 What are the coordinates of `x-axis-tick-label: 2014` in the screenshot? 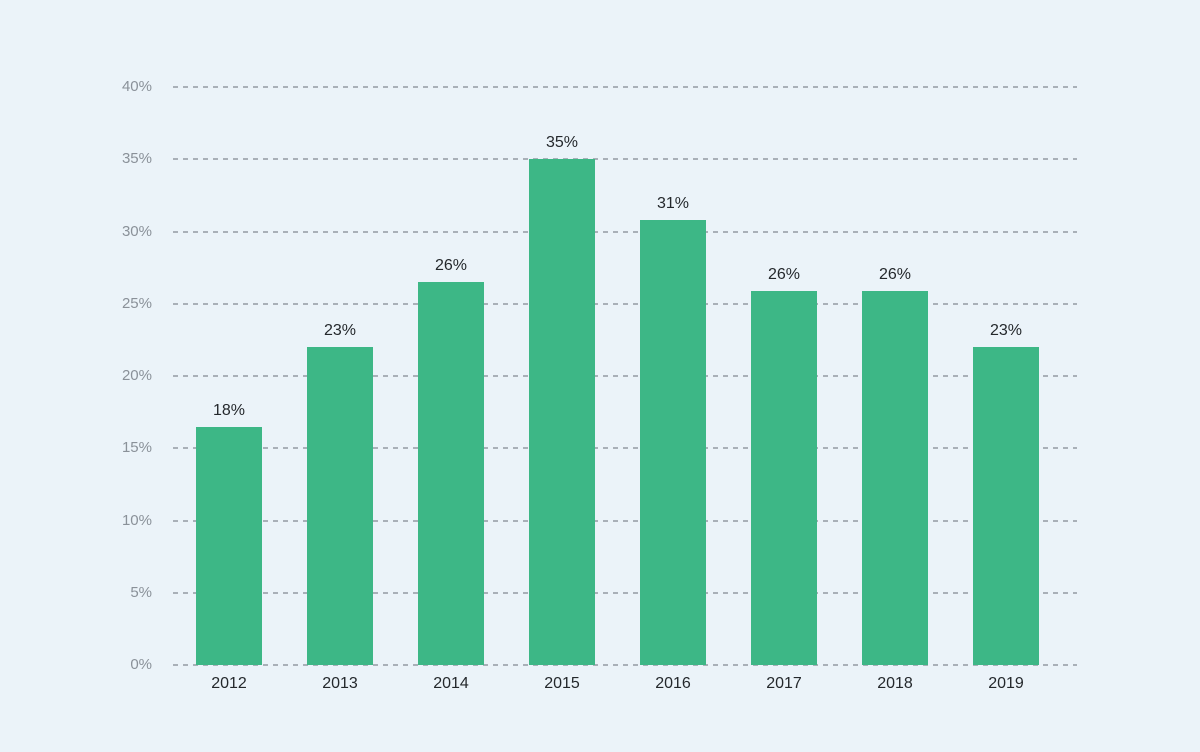 It's located at (451, 683).